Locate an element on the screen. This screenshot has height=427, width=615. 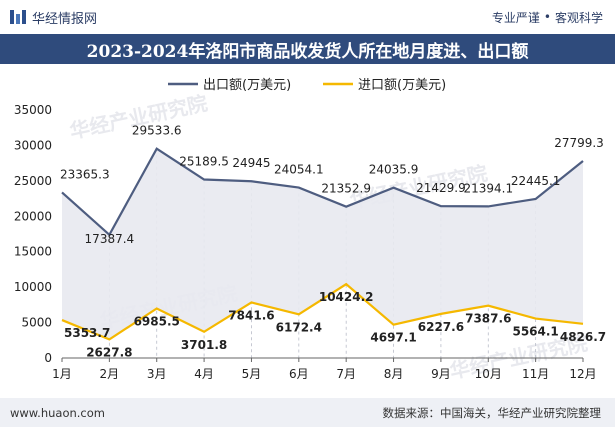
export-data-label: 17387.4 is located at coordinates (110, 239).